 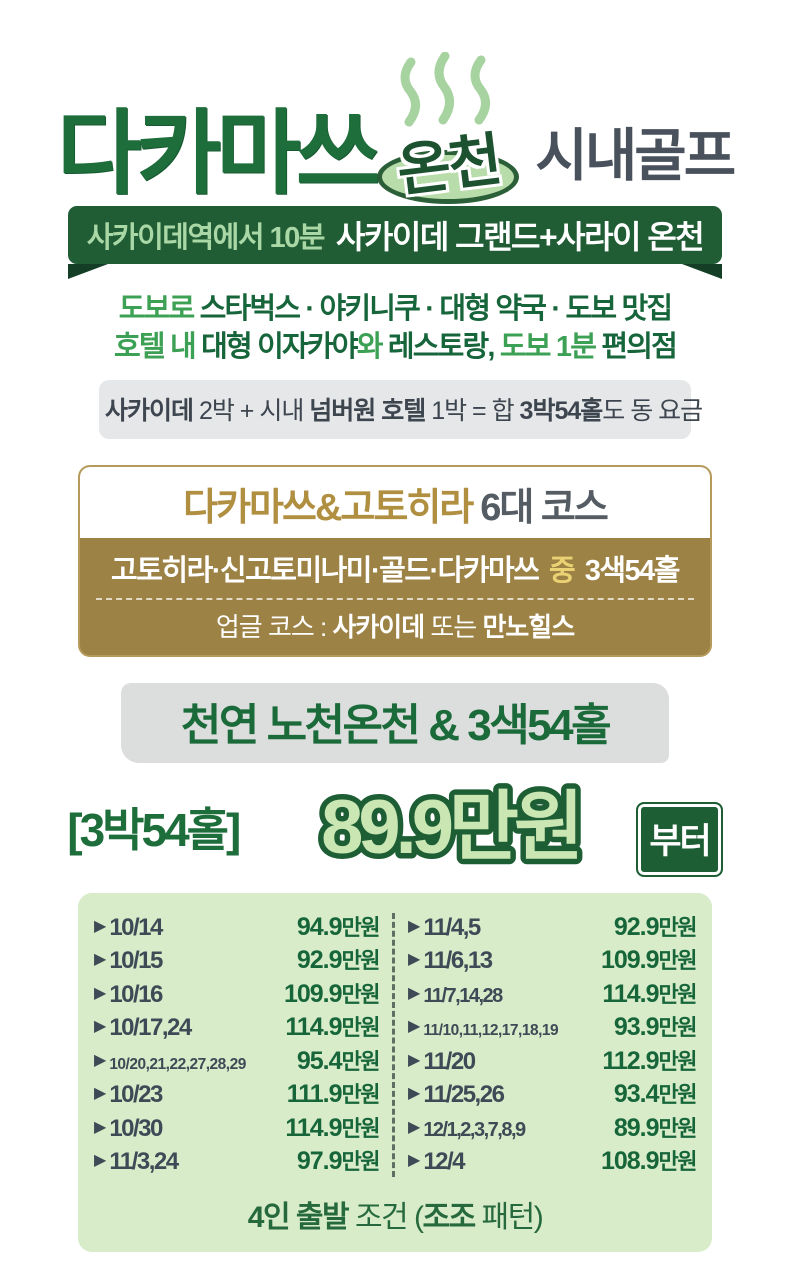 I want to click on title-main-text: 다카마쓰, so click(x=218, y=153).